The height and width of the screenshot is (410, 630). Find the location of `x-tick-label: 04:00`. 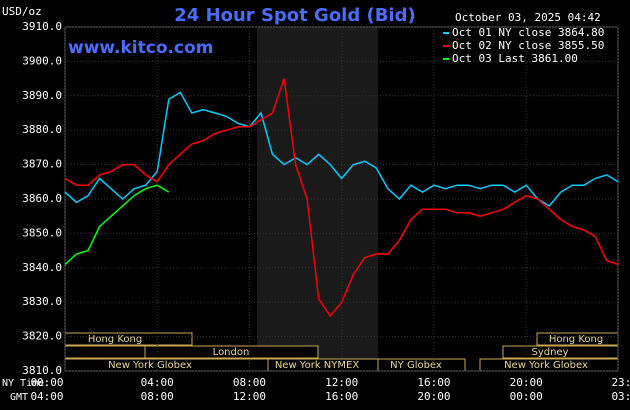

x-tick-label: 04:00 is located at coordinates (157, 382).